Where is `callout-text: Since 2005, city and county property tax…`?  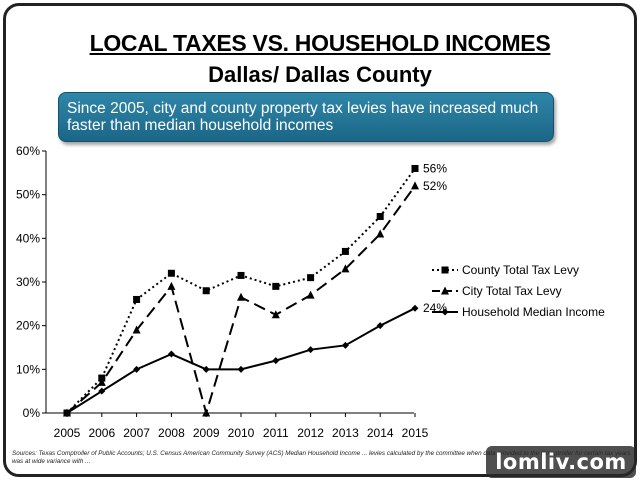
callout-text: Since 2005, city and county property tax… is located at coordinates (303, 117).